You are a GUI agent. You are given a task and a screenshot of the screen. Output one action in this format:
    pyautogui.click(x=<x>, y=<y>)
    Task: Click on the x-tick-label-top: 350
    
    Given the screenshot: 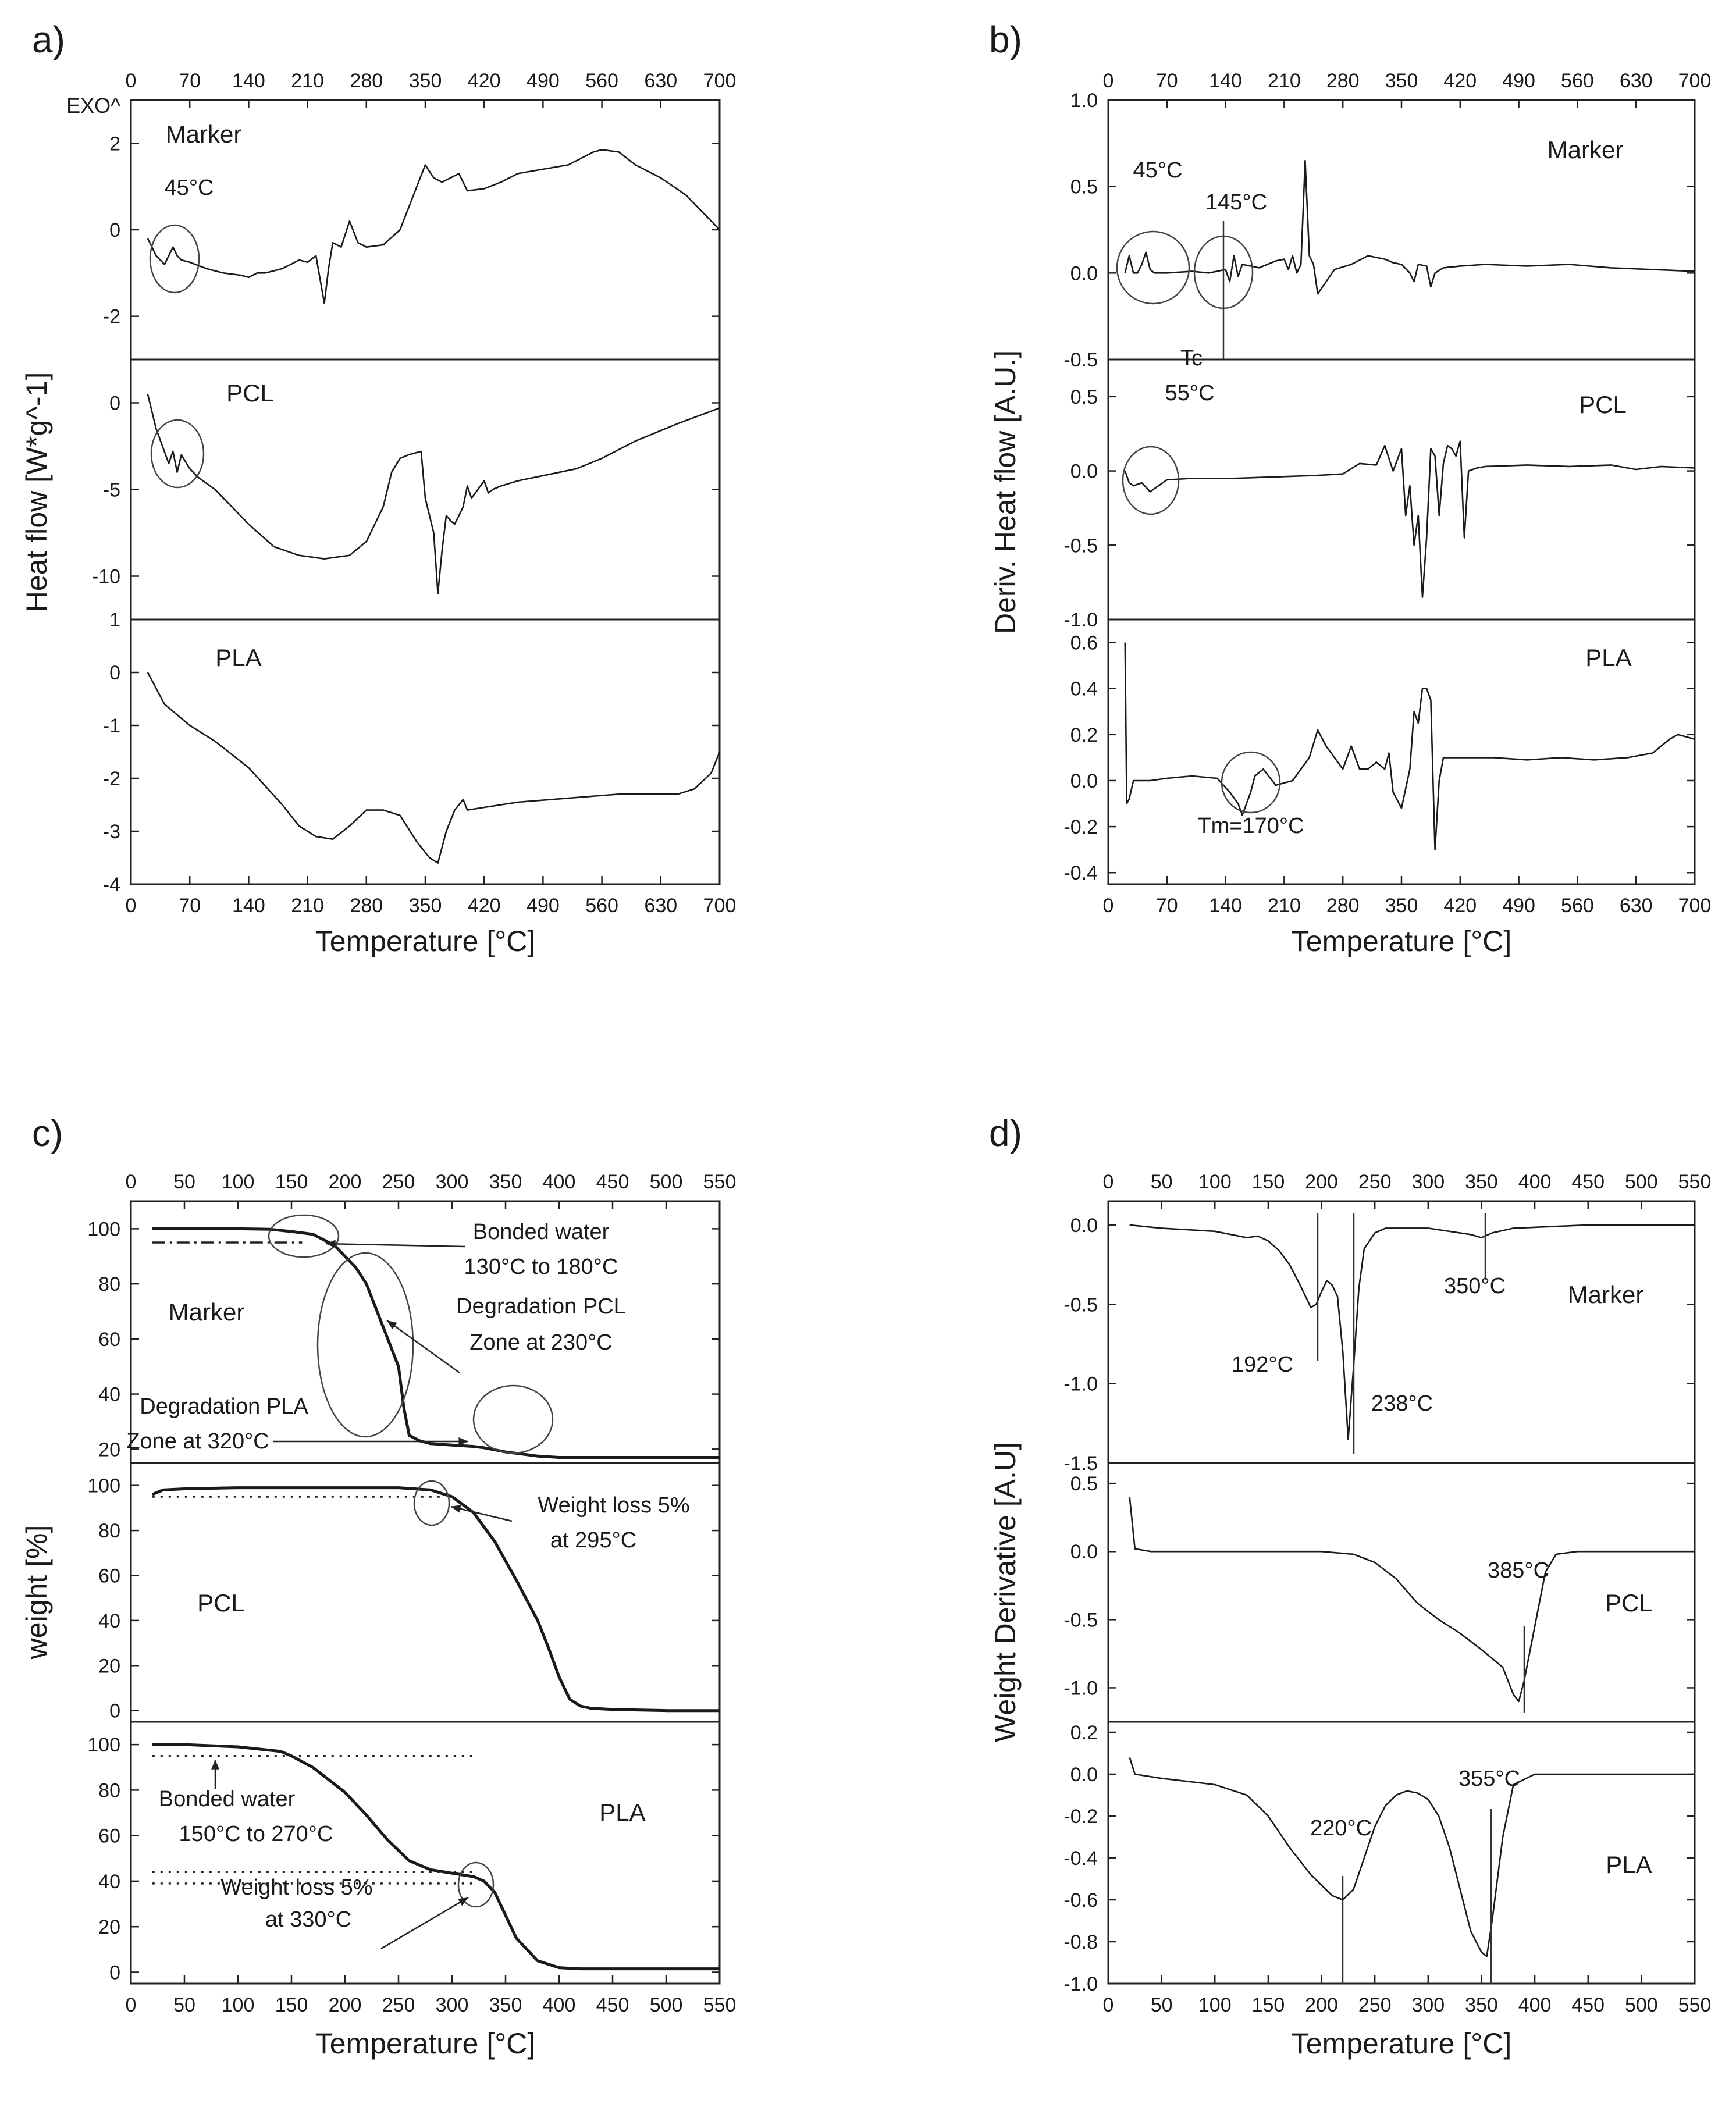 What is the action you would take?
    pyautogui.click(x=1482, y=1182)
    